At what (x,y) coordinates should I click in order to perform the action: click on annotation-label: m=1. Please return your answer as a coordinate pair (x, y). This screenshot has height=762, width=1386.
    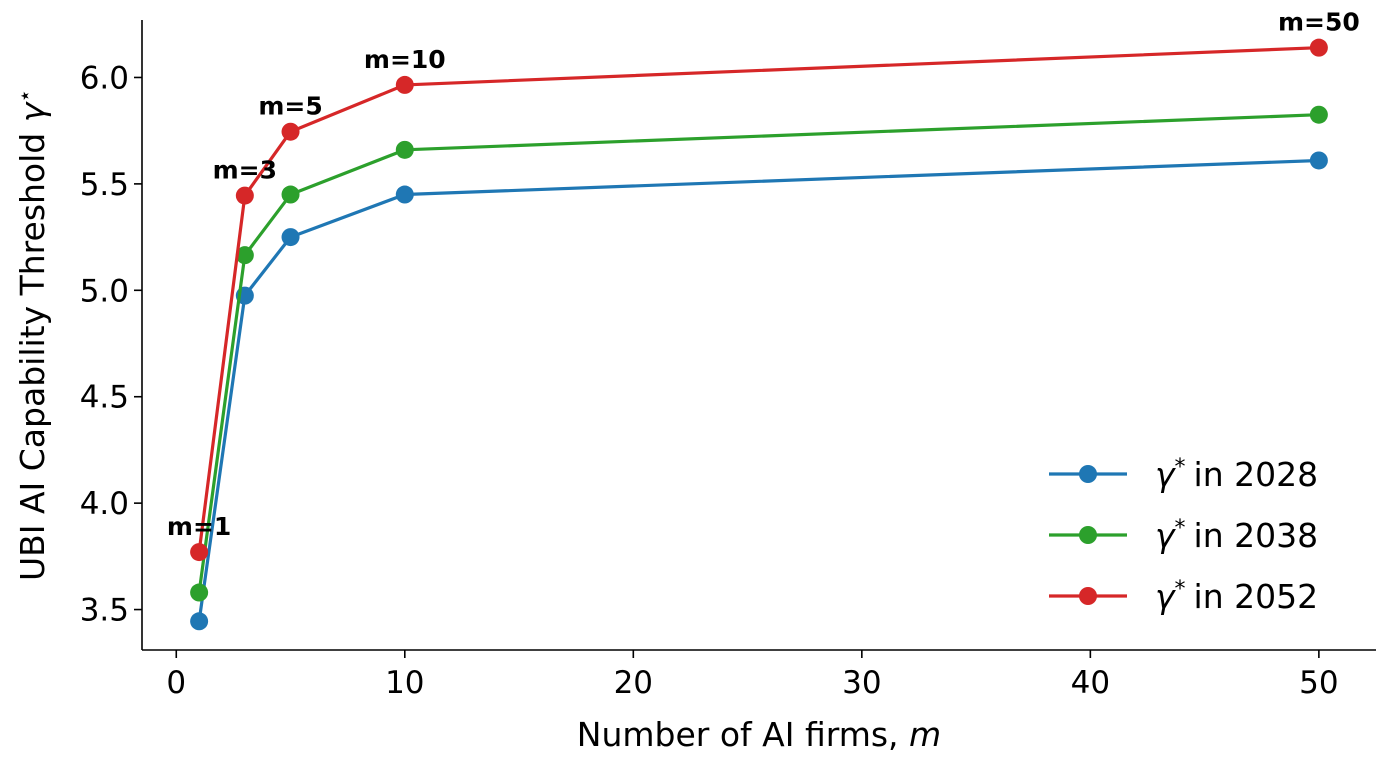
    Looking at the image, I should click on (199, 526).